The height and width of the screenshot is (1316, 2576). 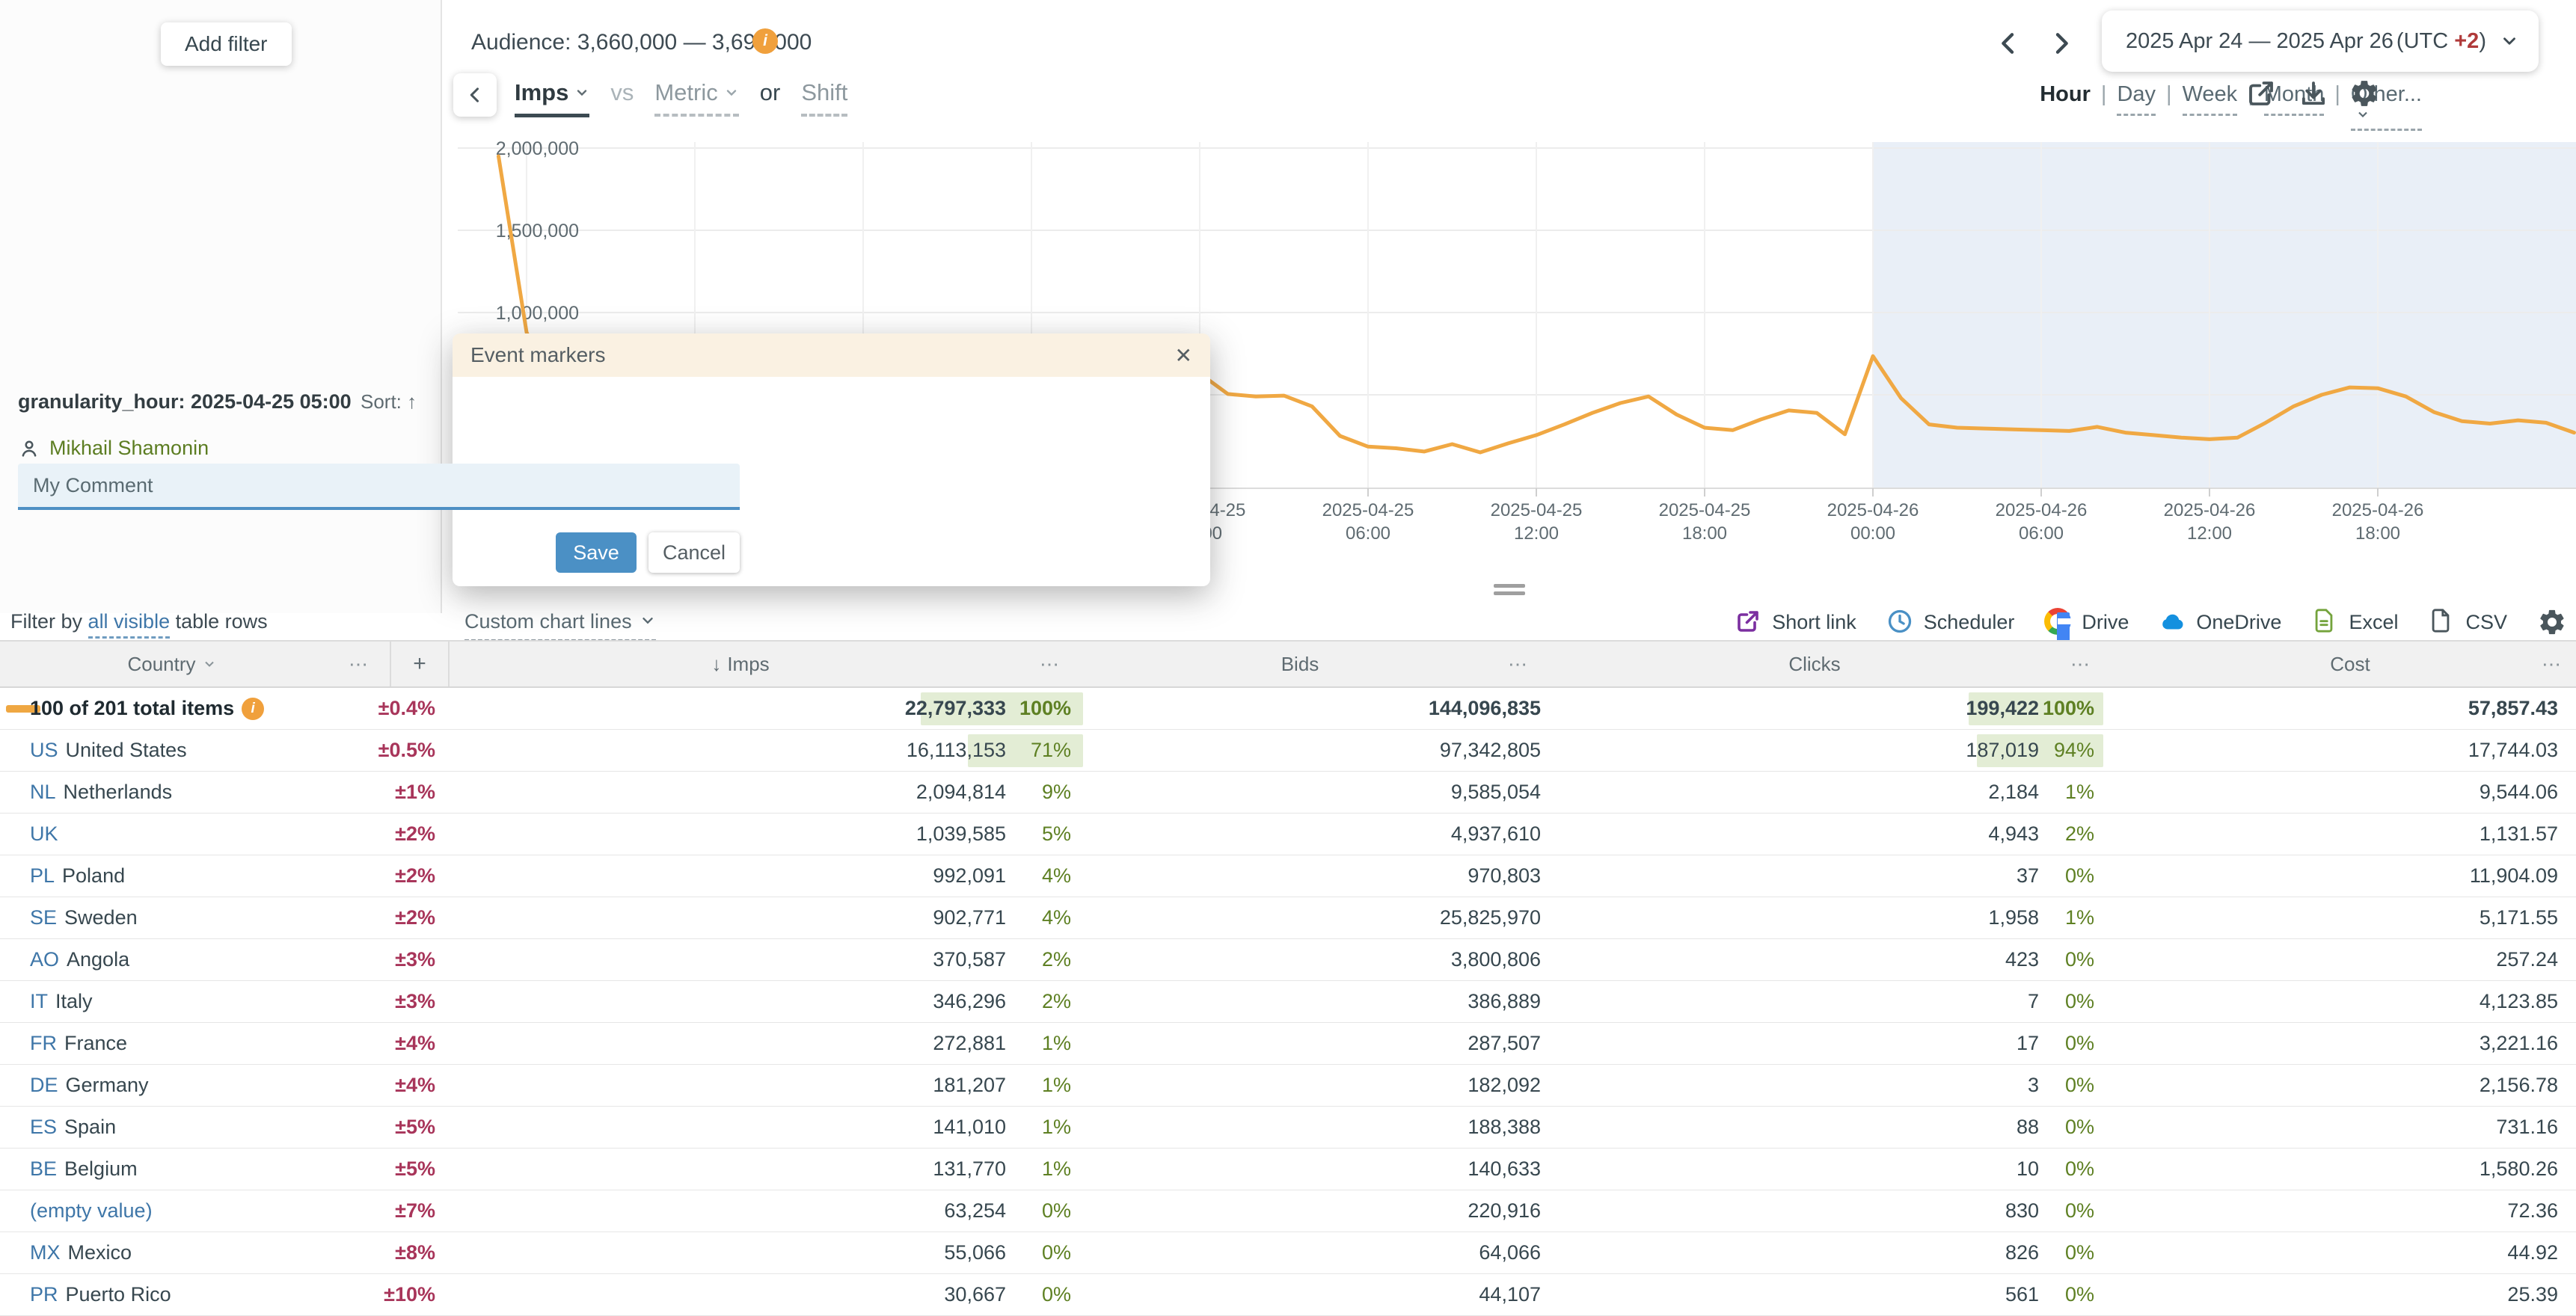 What do you see at coordinates (975, 1252) in the screenshot?
I see `imps-value: 55,066` at bounding box center [975, 1252].